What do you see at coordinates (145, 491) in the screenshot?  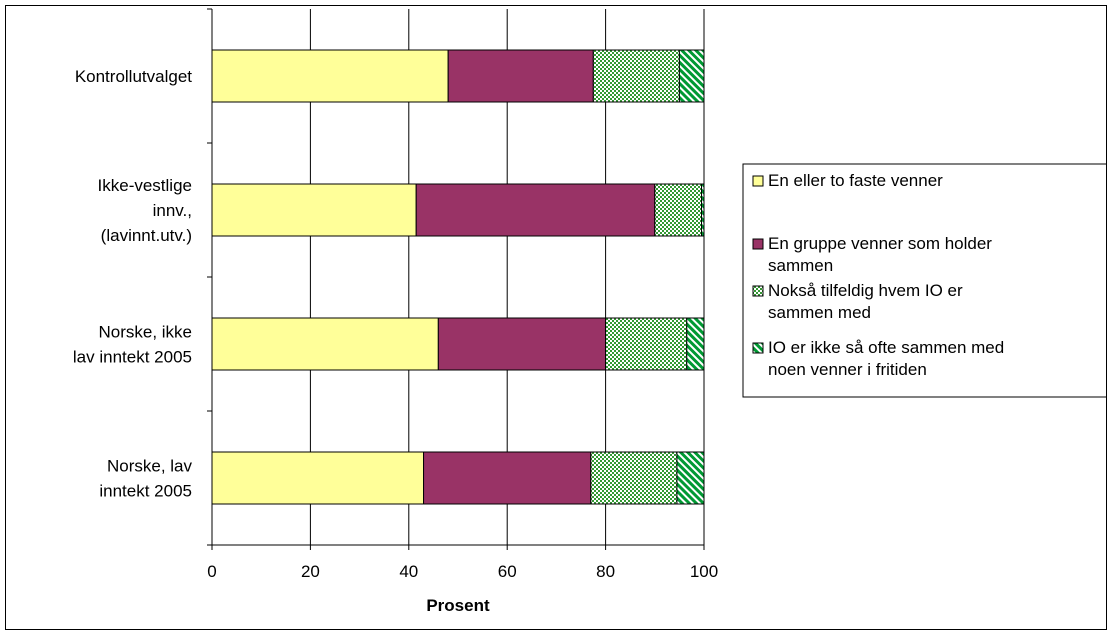 I see `category-label: inntekt 2005` at bounding box center [145, 491].